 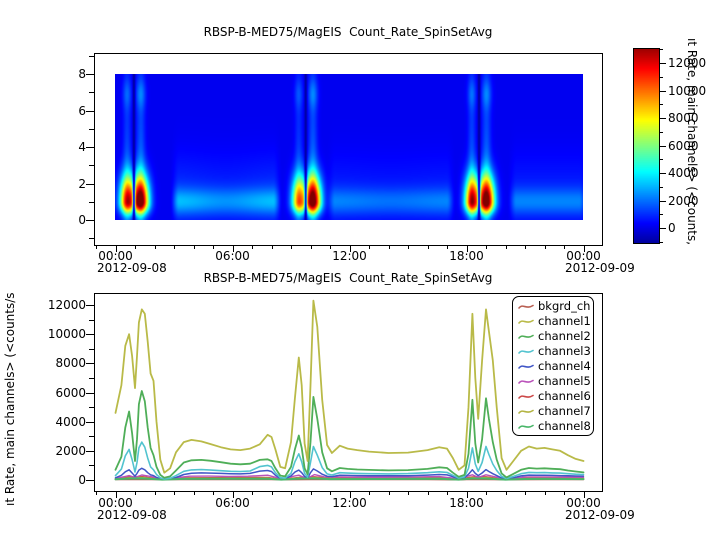 What do you see at coordinates (683, 145) in the screenshot?
I see `colorbar-tick-label: 6000` at bounding box center [683, 145].